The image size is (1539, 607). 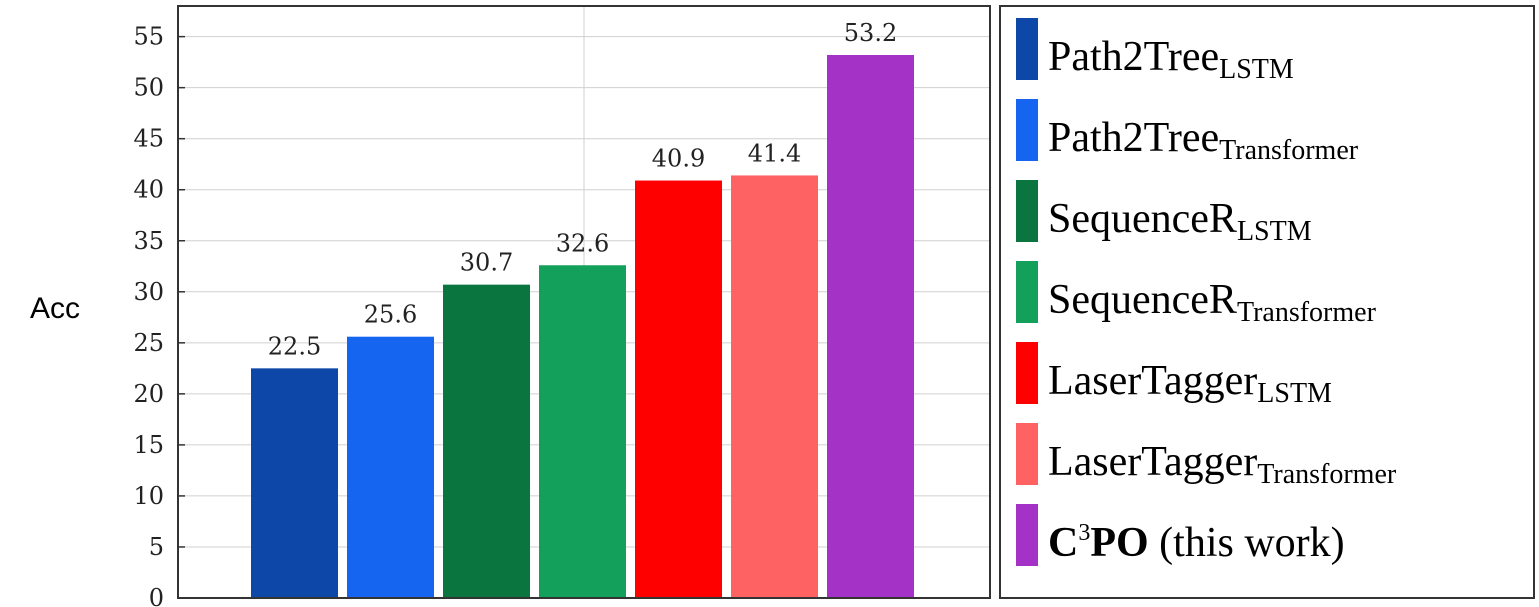 What do you see at coordinates (1212, 302) in the screenshot?
I see `legend-label-4: SequenceRTransformer` at bounding box center [1212, 302].